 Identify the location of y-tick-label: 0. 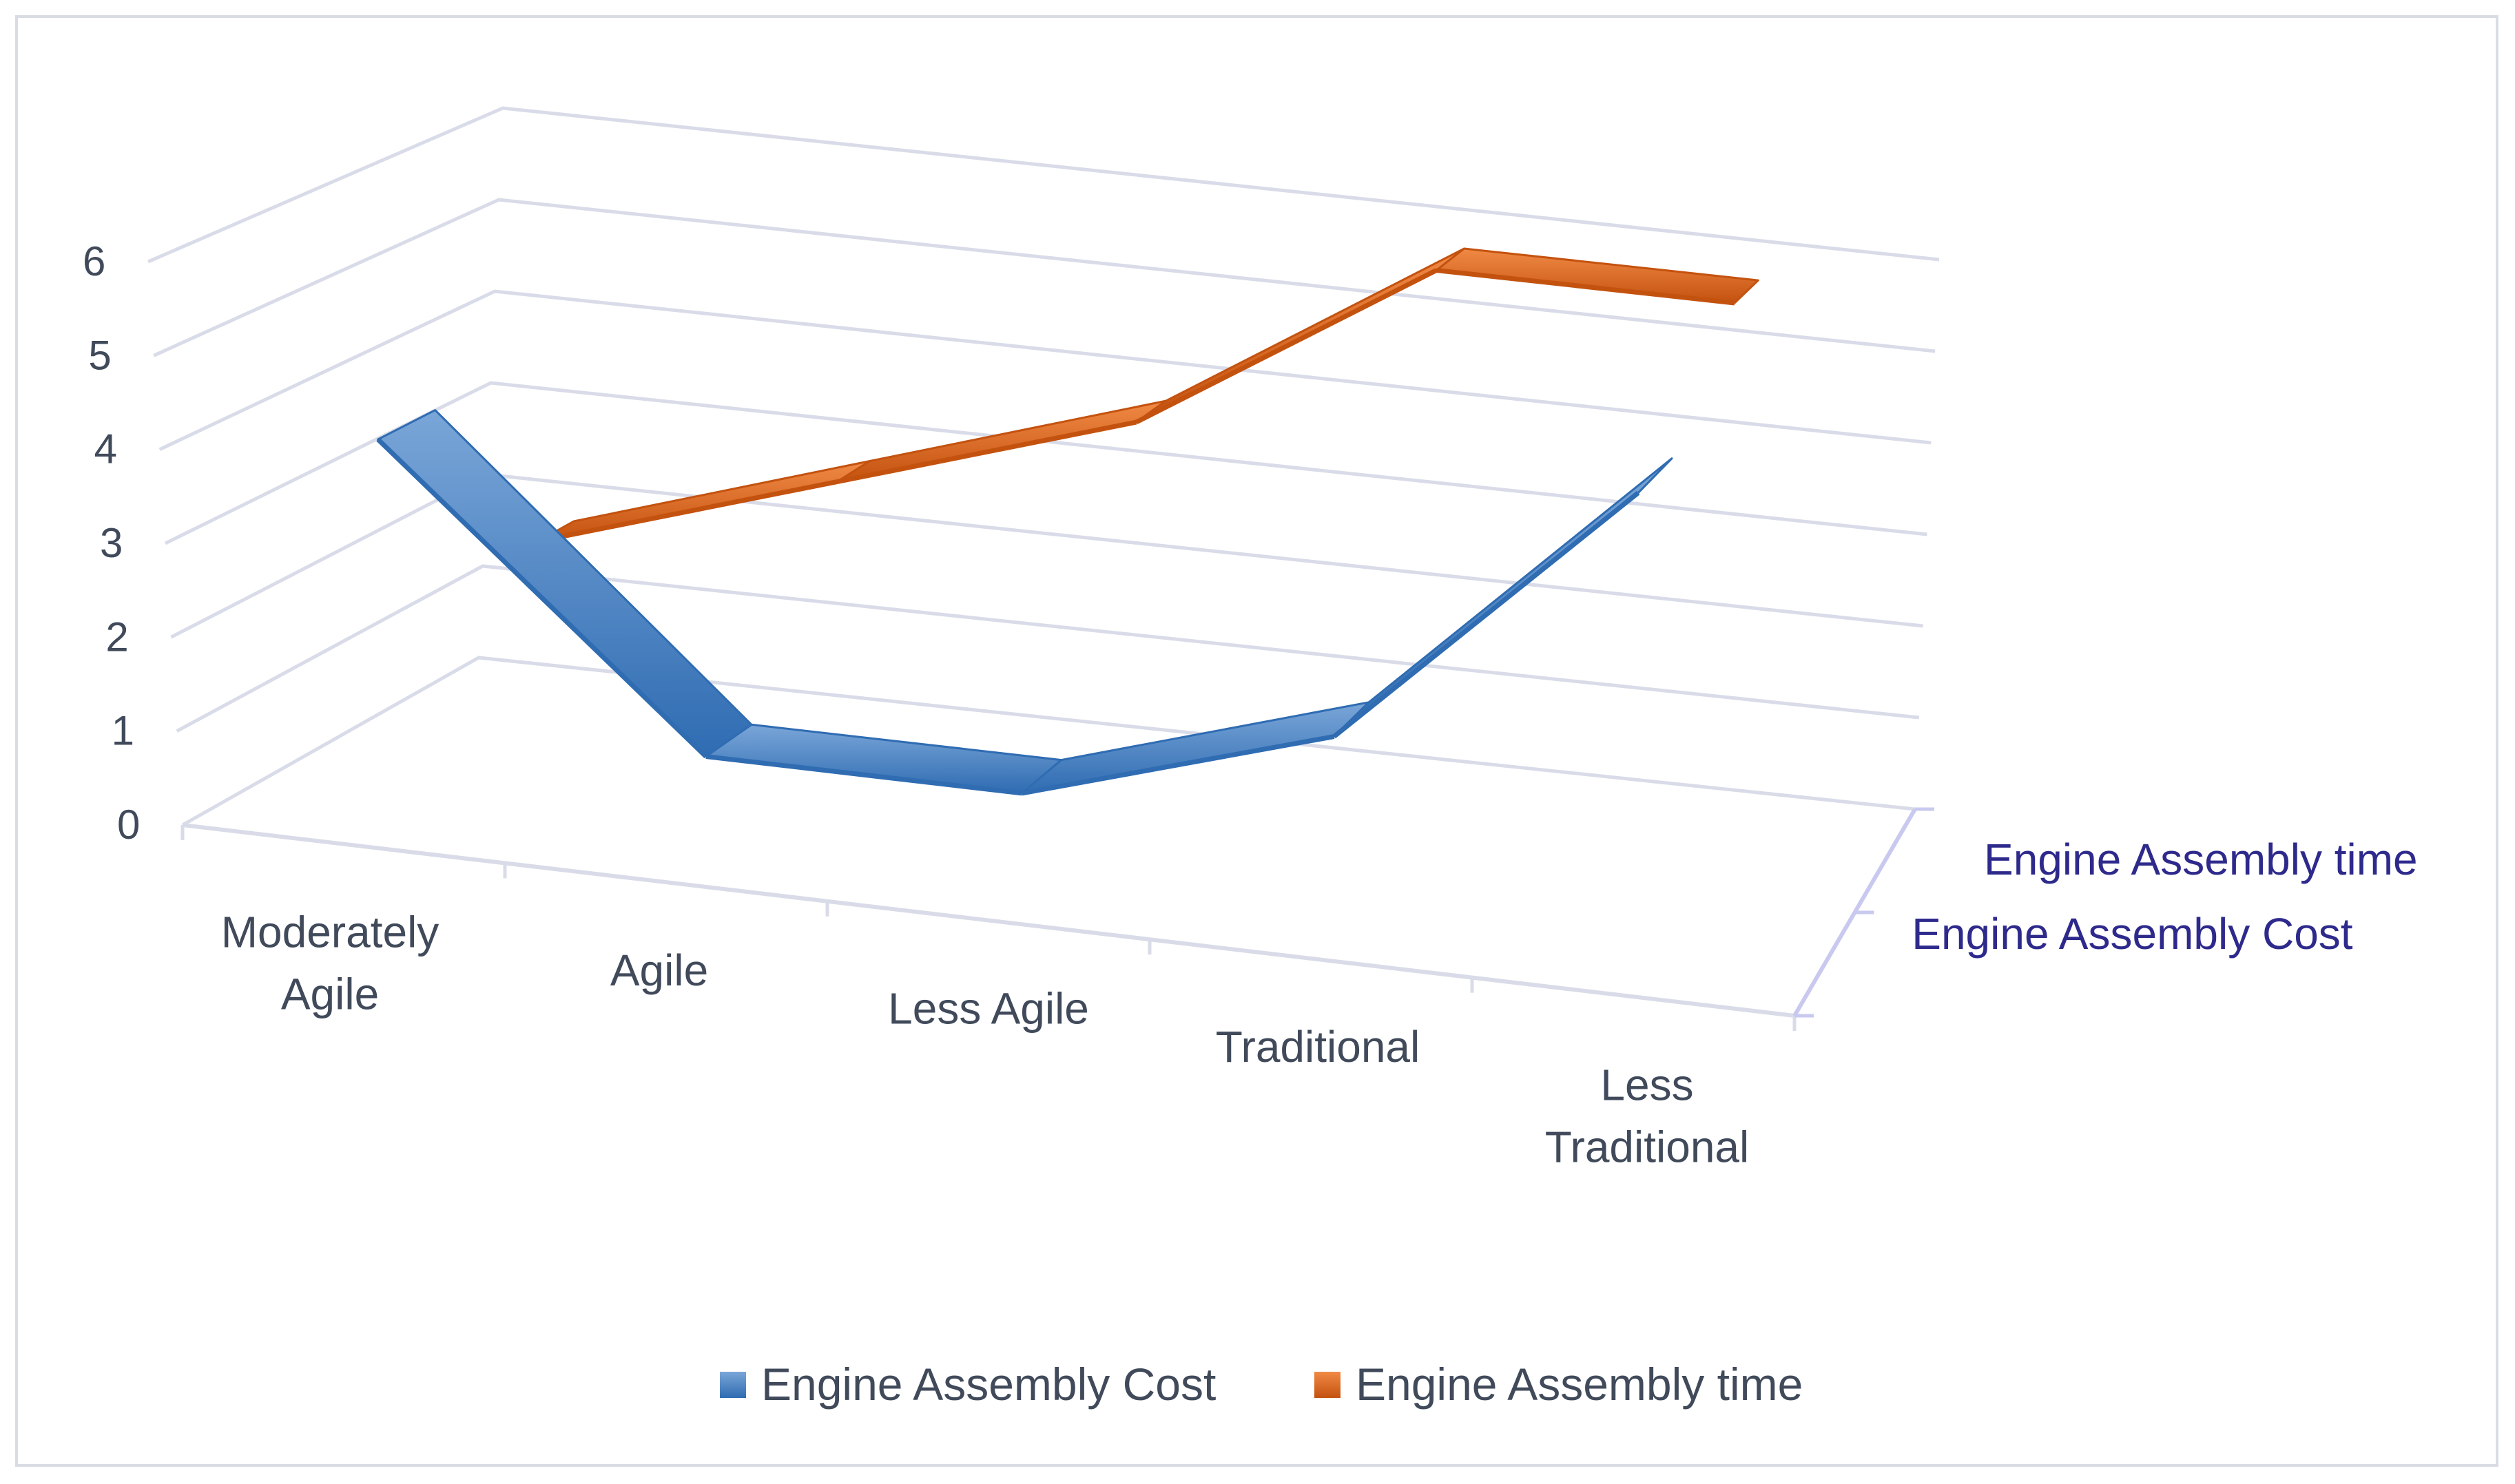
(128, 825).